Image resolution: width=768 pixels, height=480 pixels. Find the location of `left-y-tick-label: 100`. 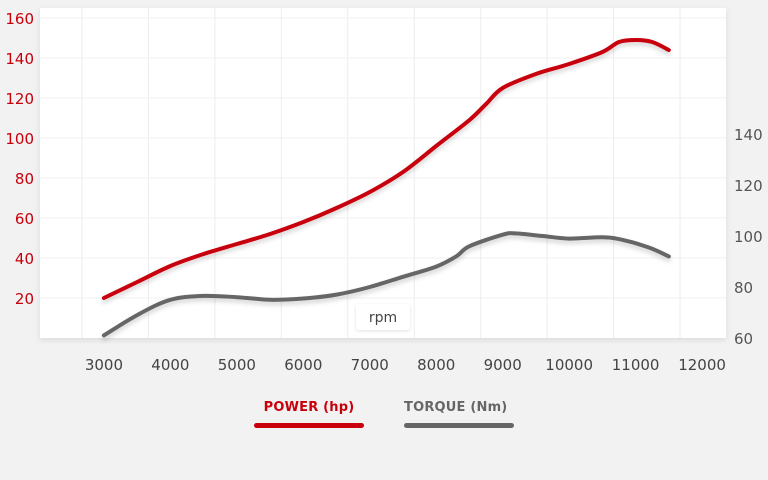

left-y-tick-label: 100 is located at coordinates (19, 139).